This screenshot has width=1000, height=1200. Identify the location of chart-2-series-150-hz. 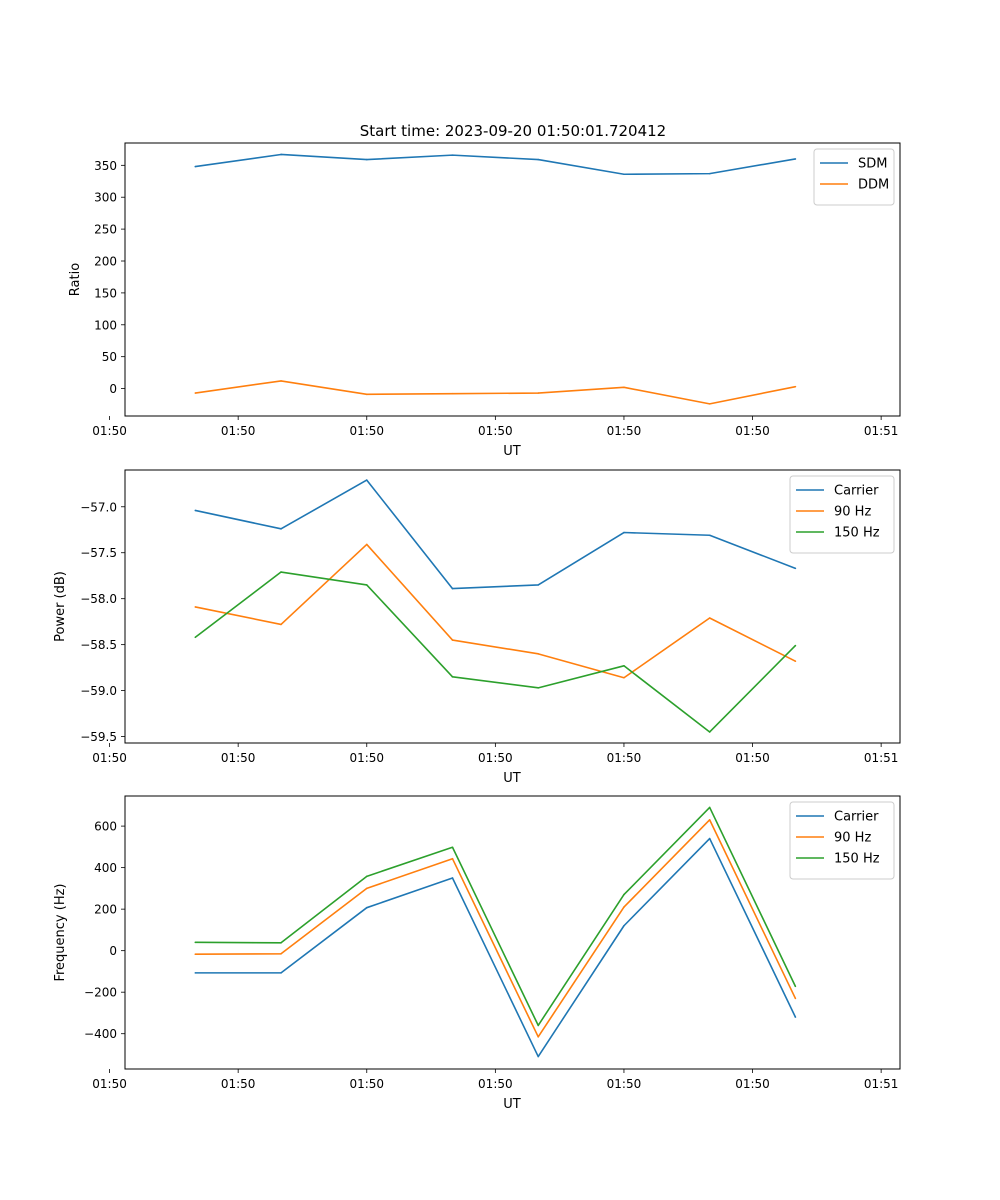
(495, 652).